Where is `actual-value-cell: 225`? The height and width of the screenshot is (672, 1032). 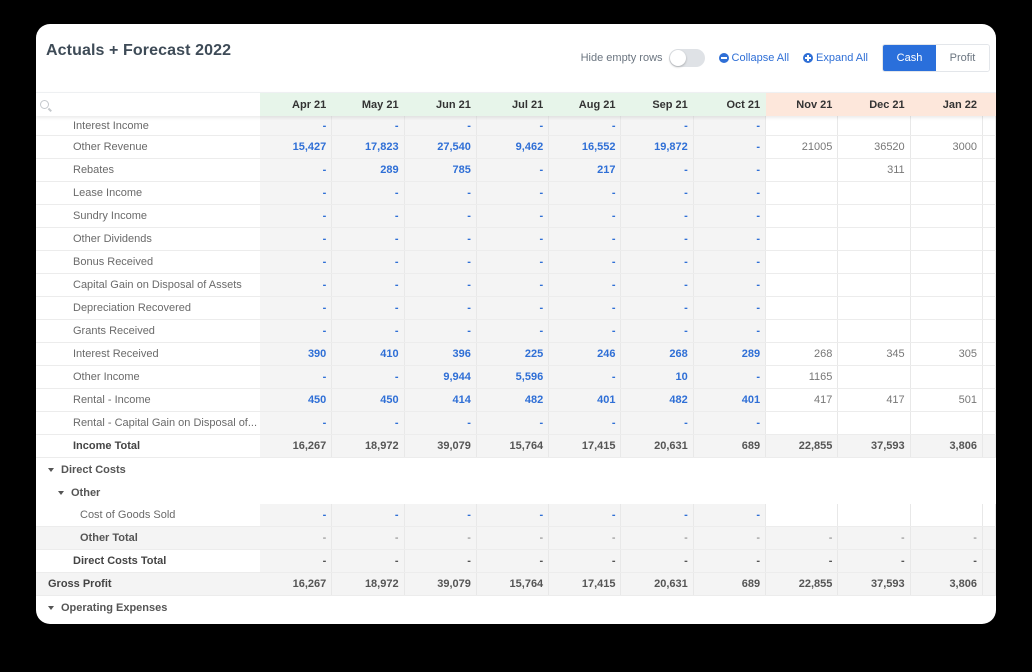
actual-value-cell: 225 is located at coordinates (513, 354).